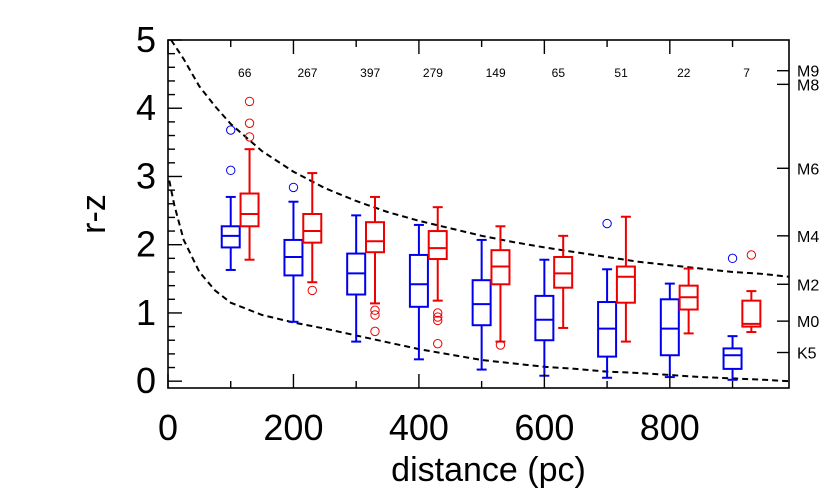 This screenshot has width=830, height=499. What do you see at coordinates (621, 73) in the screenshot?
I see `count-label: 51` at bounding box center [621, 73].